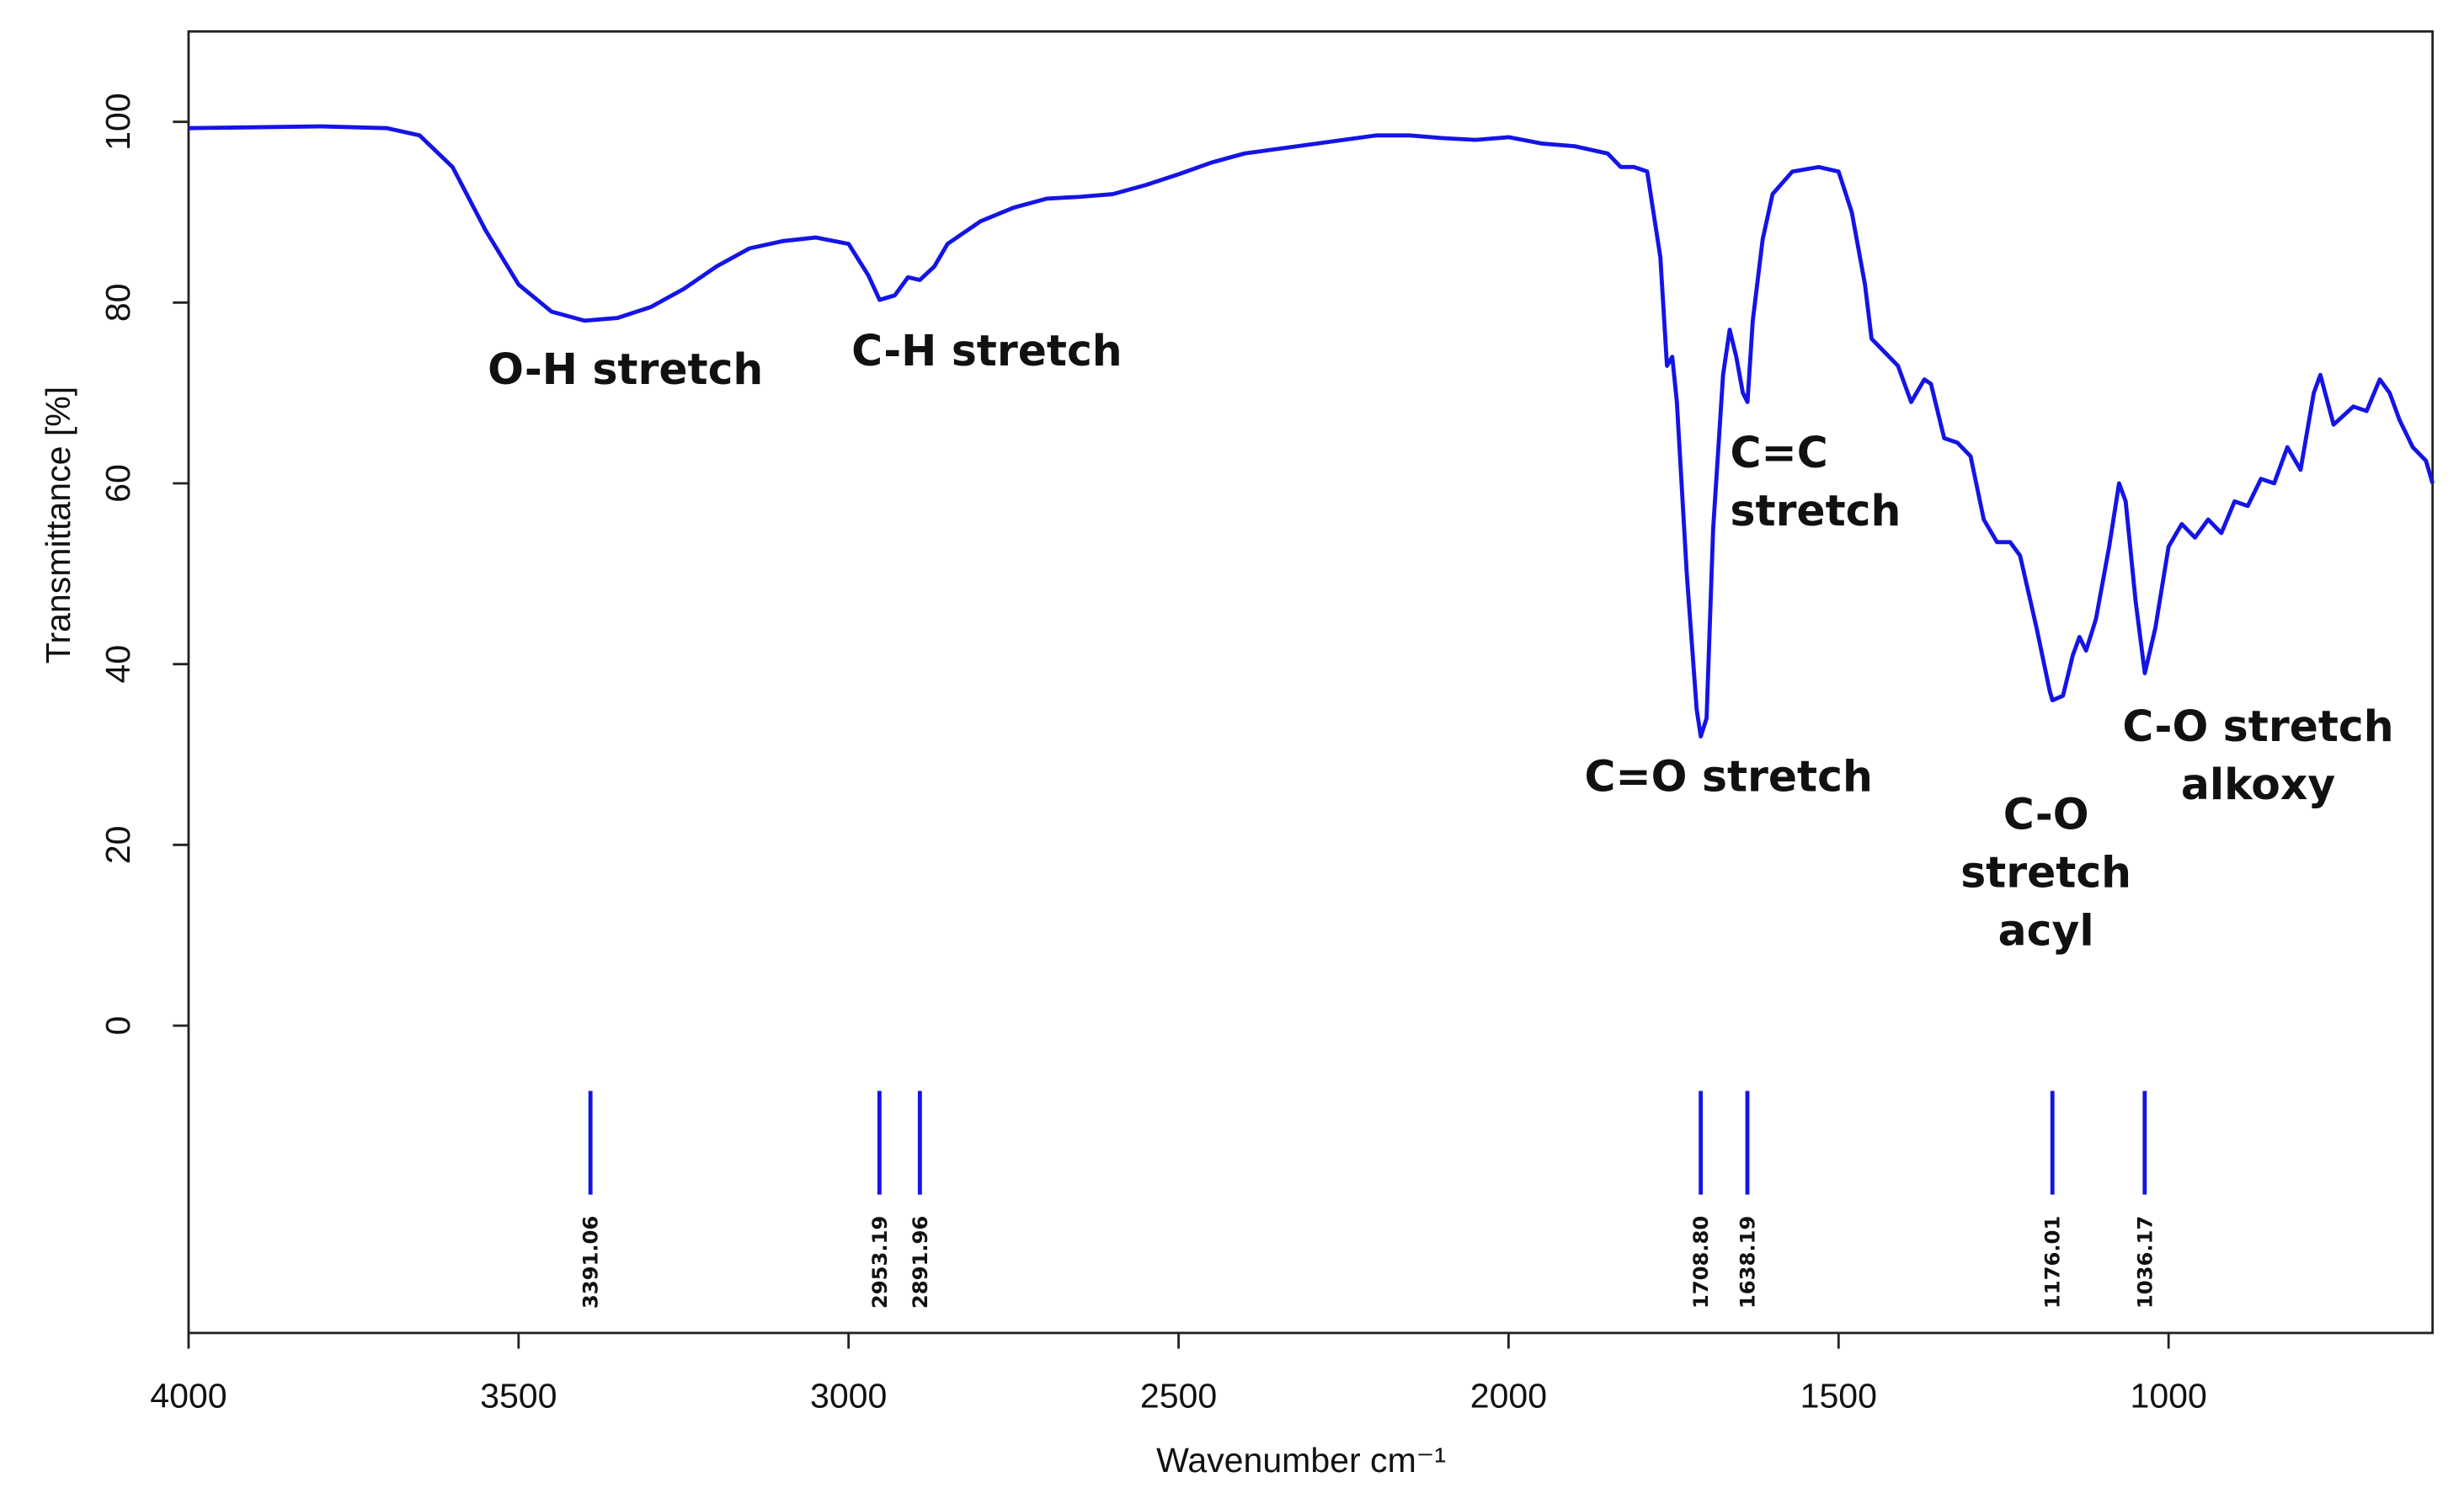 This screenshot has width=2464, height=1509. Describe the element at coordinates (118, 845) in the screenshot. I see `y-tick-label: 20` at that location.